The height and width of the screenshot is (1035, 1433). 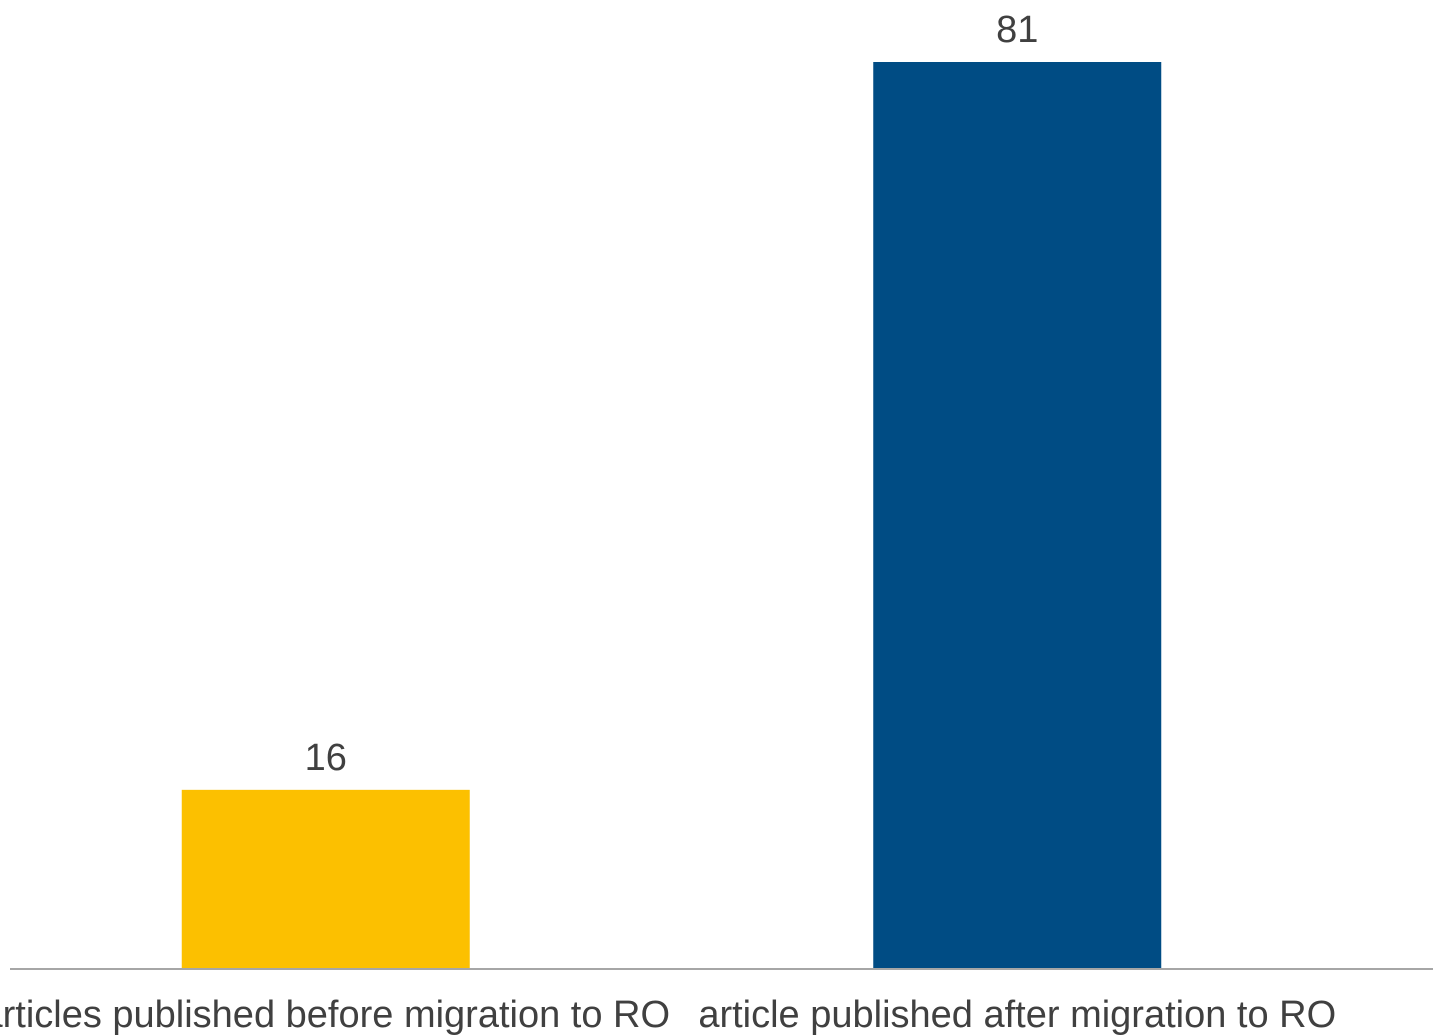 I want to click on data-label-2: 81, so click(x=1017, y=30).